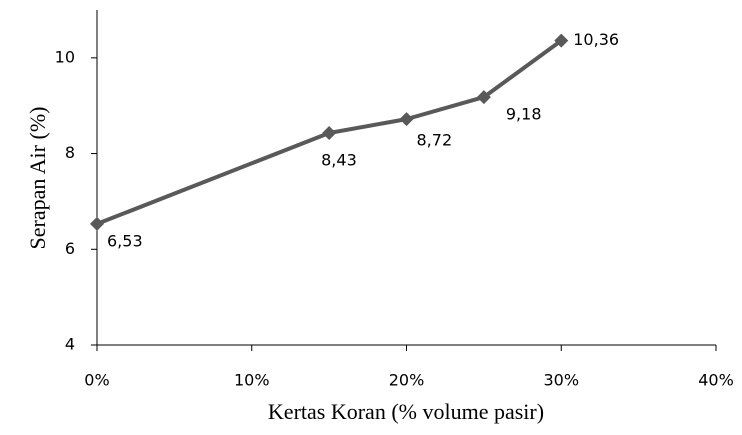 This screenshot has width=742, height=435. Describe the element at coordinates (407, 380) in the screenshot. I see `x-tick-label: 20%` at that location.